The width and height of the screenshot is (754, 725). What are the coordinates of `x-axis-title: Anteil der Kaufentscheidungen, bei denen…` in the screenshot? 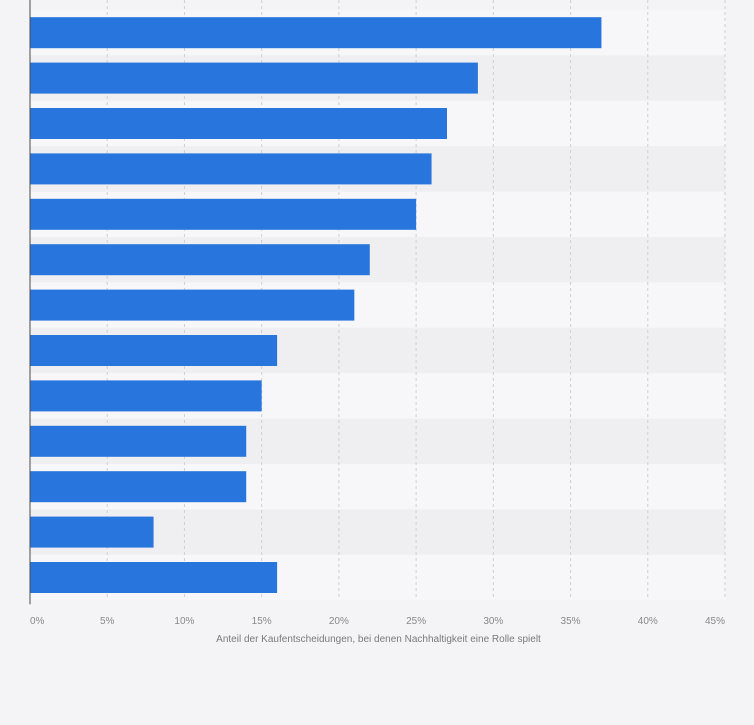 It's located at (378, 639).